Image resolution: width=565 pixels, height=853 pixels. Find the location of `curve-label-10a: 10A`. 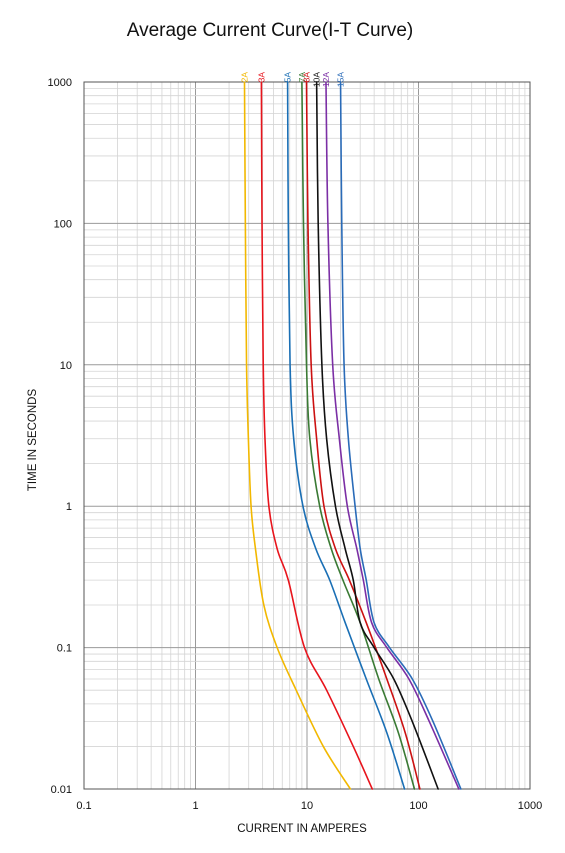

curve-label-10a: 10A is located at coordinates (317, 79).